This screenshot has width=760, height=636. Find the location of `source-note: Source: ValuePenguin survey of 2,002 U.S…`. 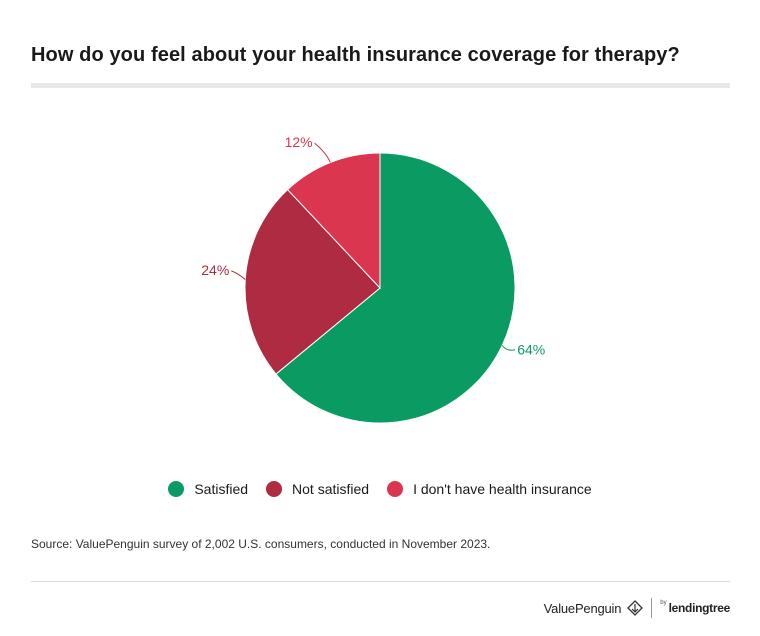

source-note: Source: ValuePenguin survey of 2,002 U.S… is located at coordinates (261, 544).